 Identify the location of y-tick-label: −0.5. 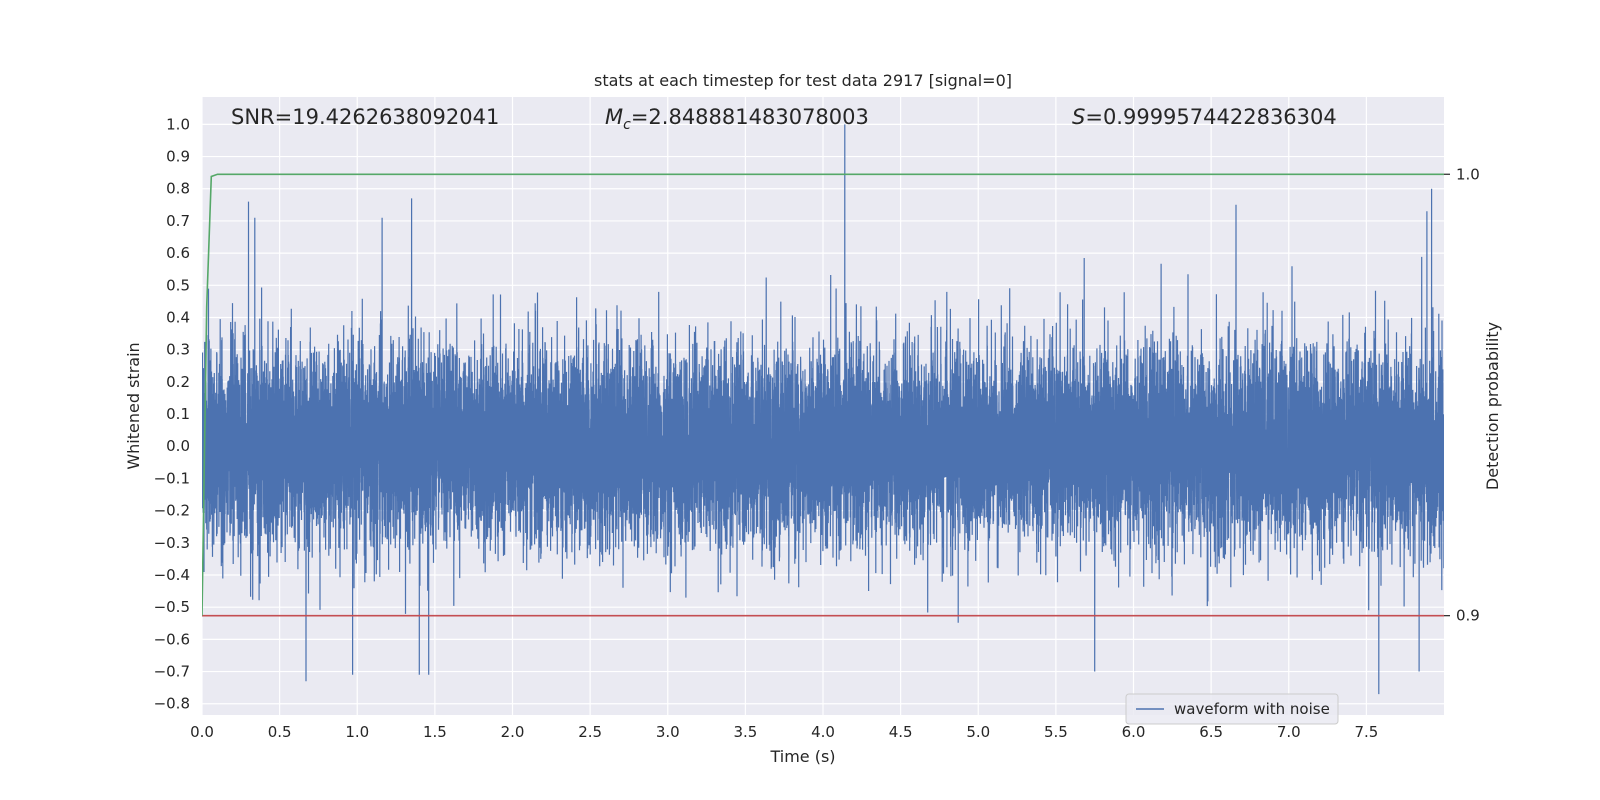
(172, 607).